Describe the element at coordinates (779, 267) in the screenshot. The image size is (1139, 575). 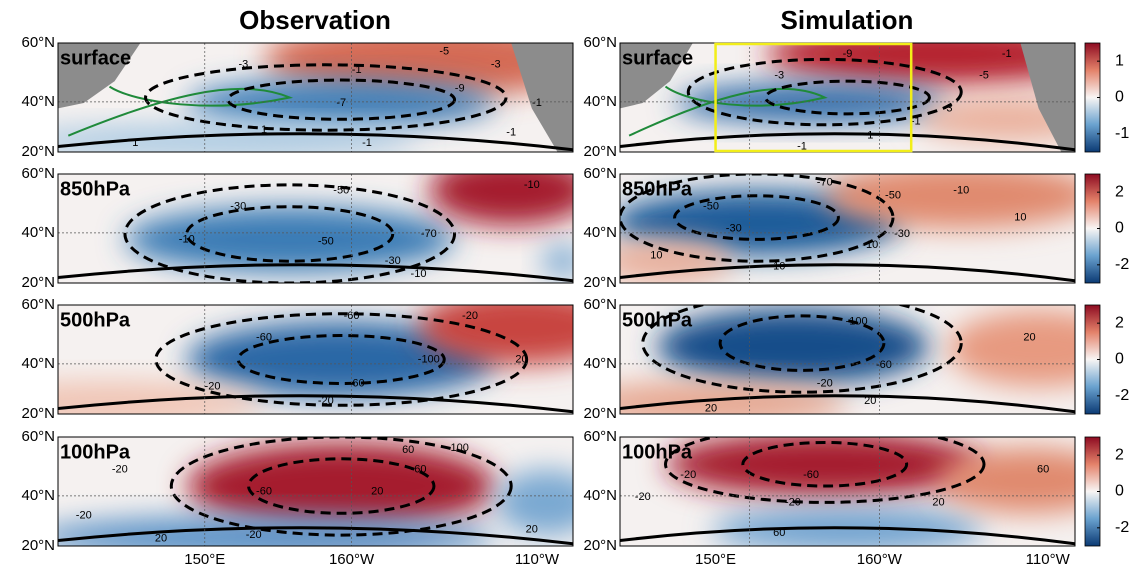
I see `contour-label: 10` at that location.